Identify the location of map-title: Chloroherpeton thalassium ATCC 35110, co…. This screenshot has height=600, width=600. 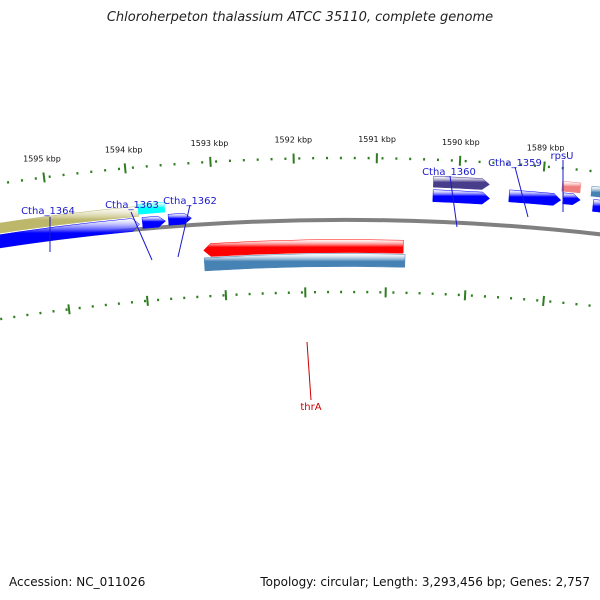
(300, 17).